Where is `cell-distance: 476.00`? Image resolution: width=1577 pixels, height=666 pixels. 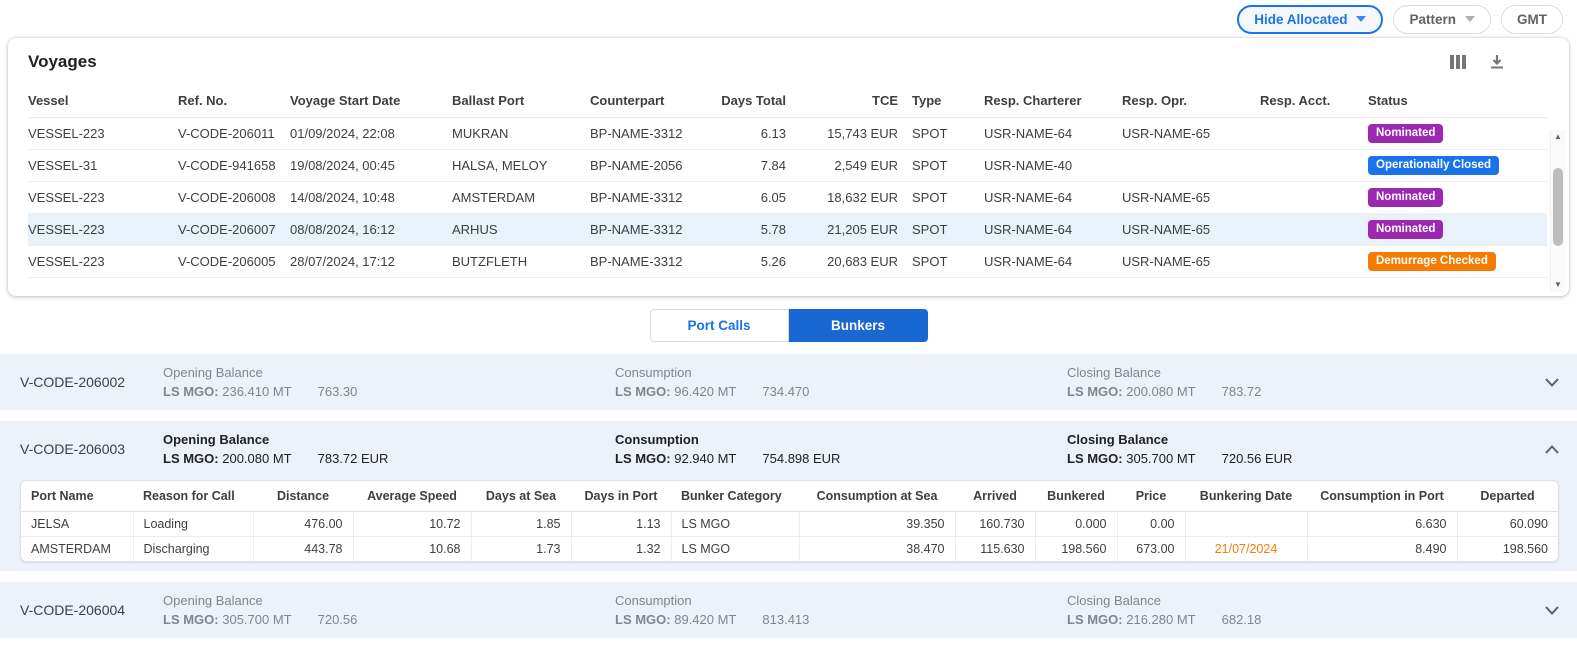 cell-distance: 476.00 is located at coordinates (302, 524).